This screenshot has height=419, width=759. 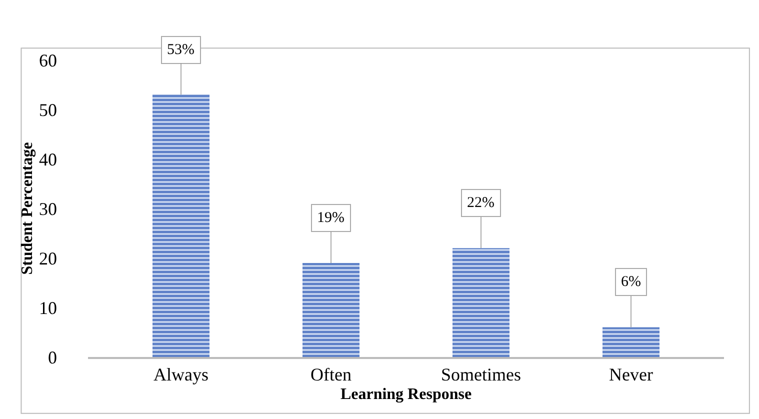 I want to click on x-tick-label: Never, so click(x=631, y=374).